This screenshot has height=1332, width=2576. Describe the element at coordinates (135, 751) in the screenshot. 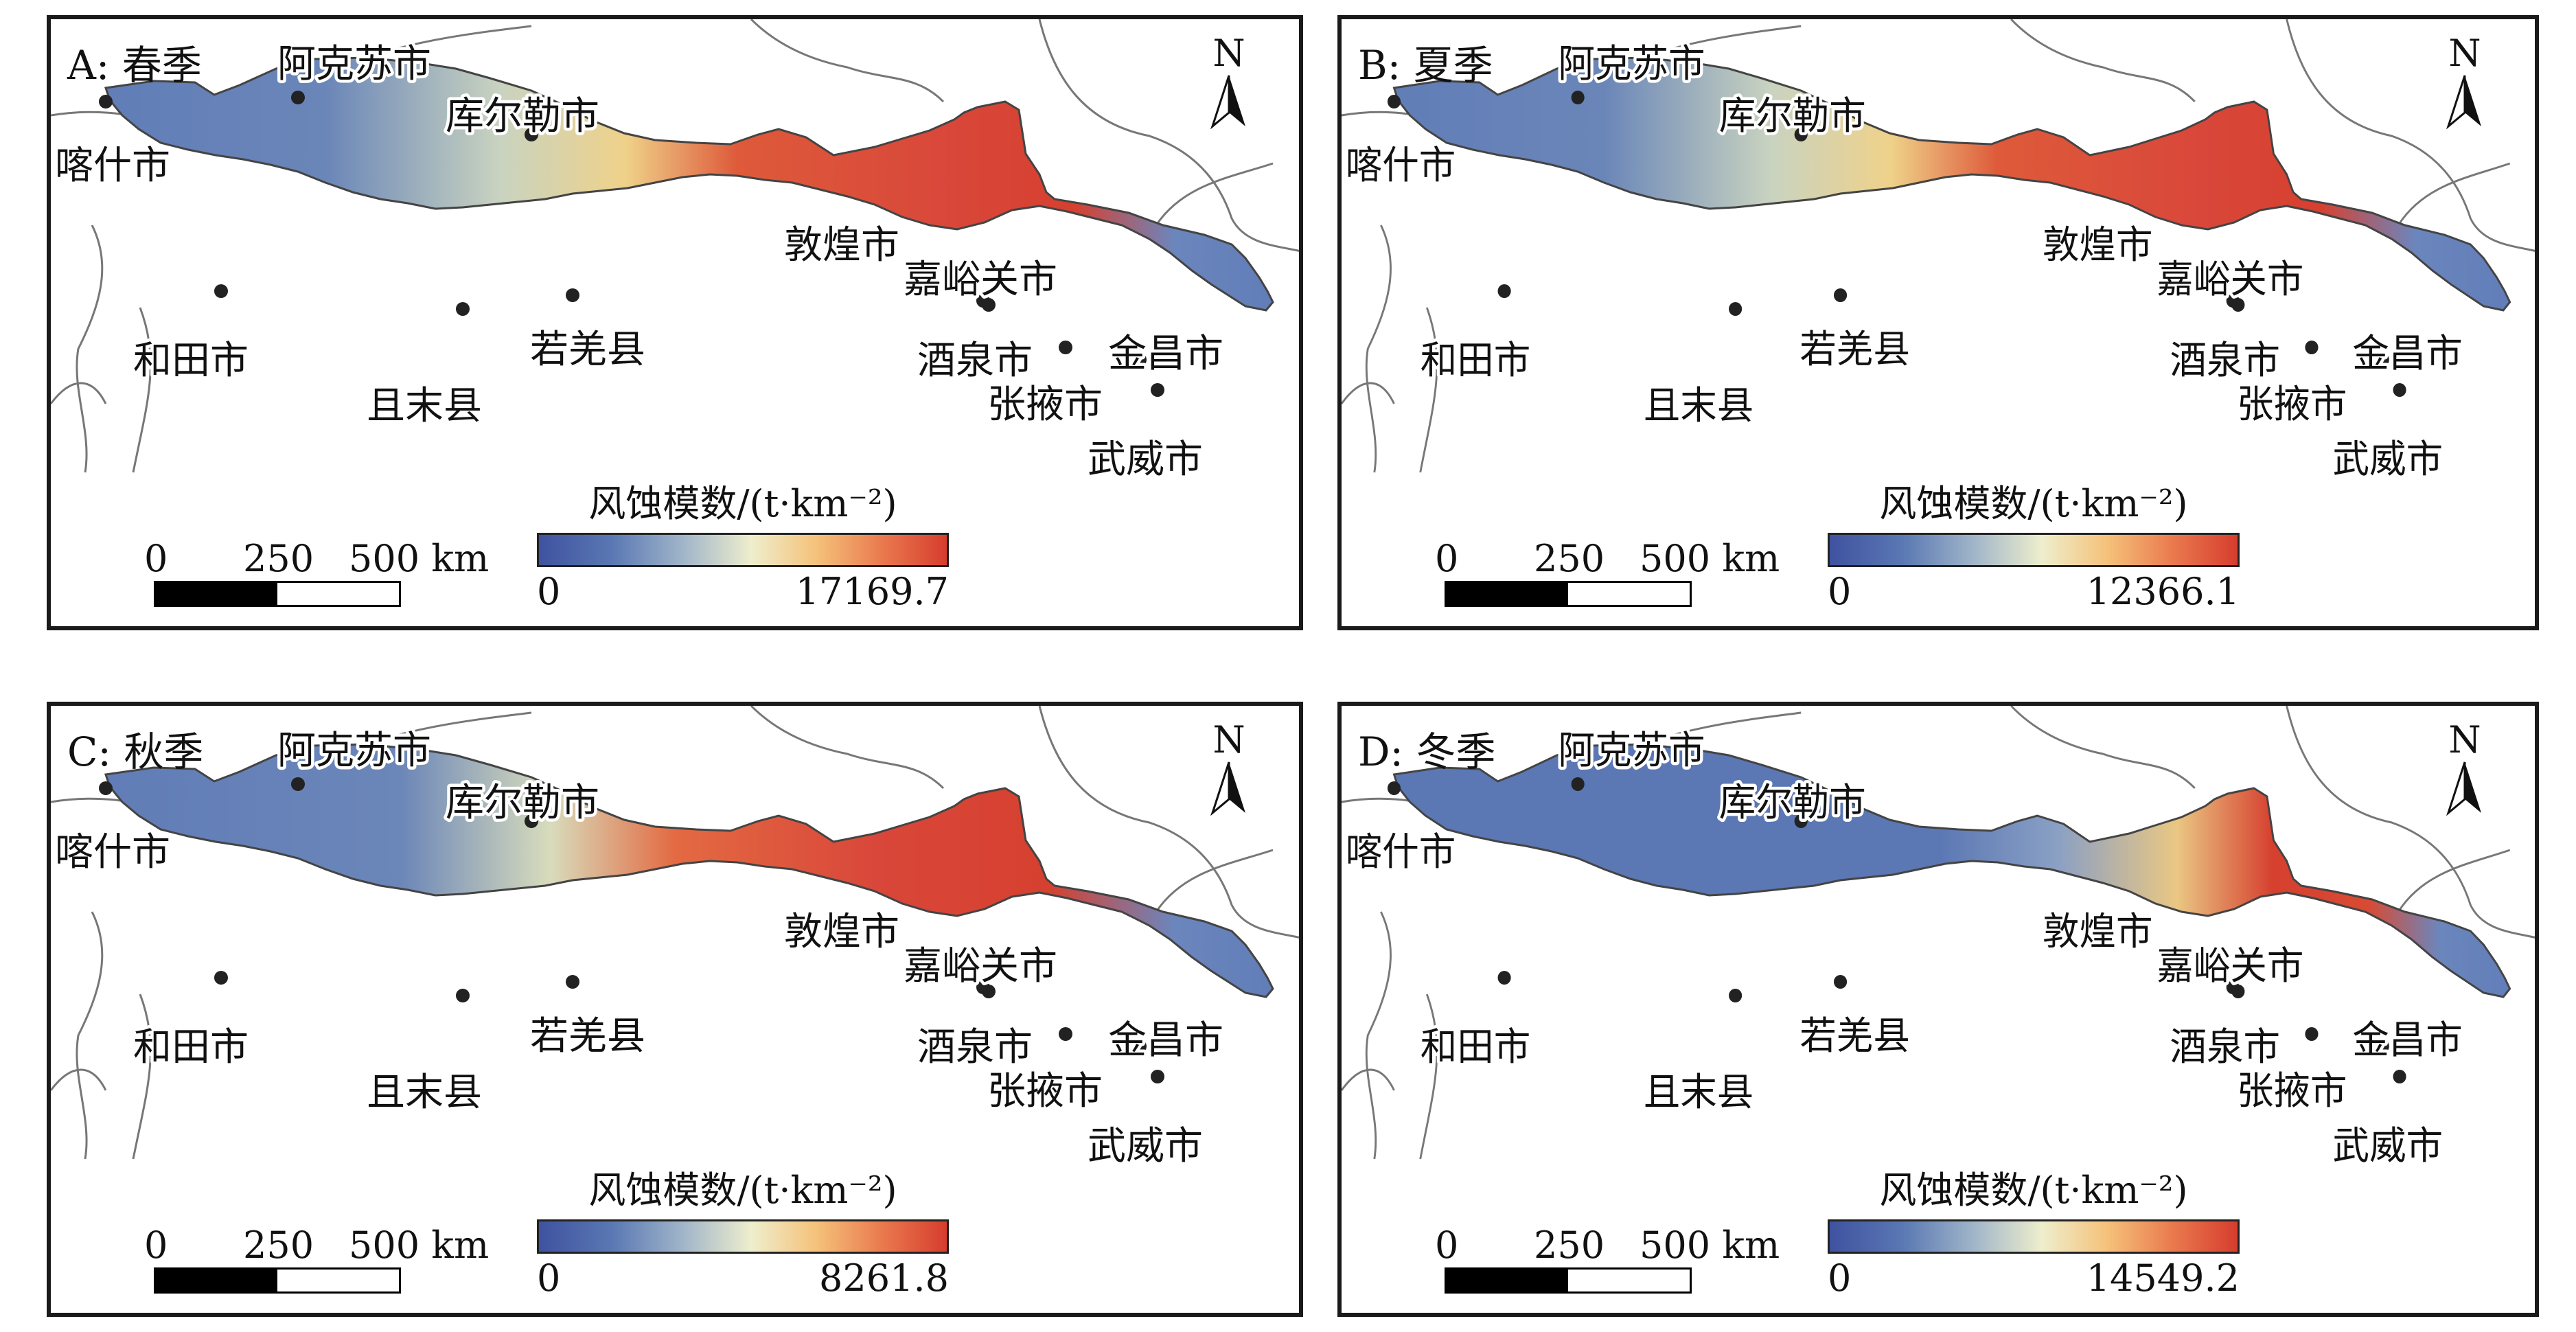

I see `panel-title: C: 秋季` at that location.